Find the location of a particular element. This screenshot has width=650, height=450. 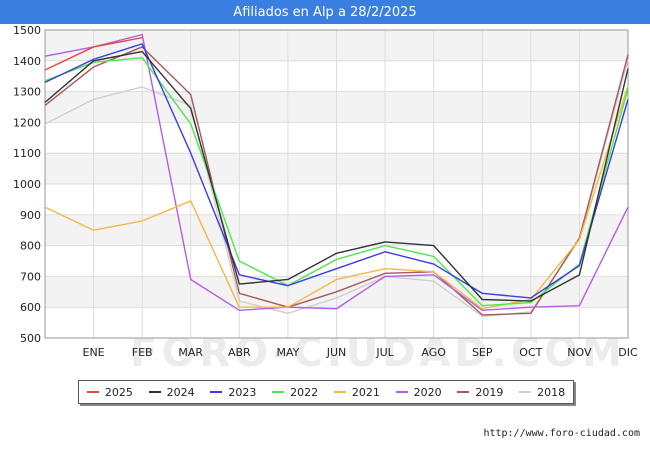

x-tick-label: MAY is located at coordinates (287, 352).